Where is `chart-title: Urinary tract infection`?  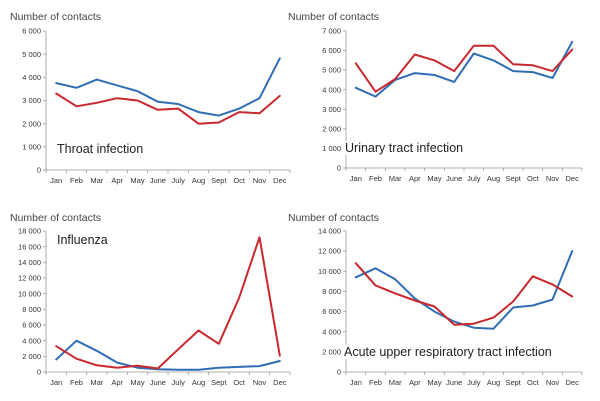
chart-title: Urinary tract infection is located at coordinates (404, 148).